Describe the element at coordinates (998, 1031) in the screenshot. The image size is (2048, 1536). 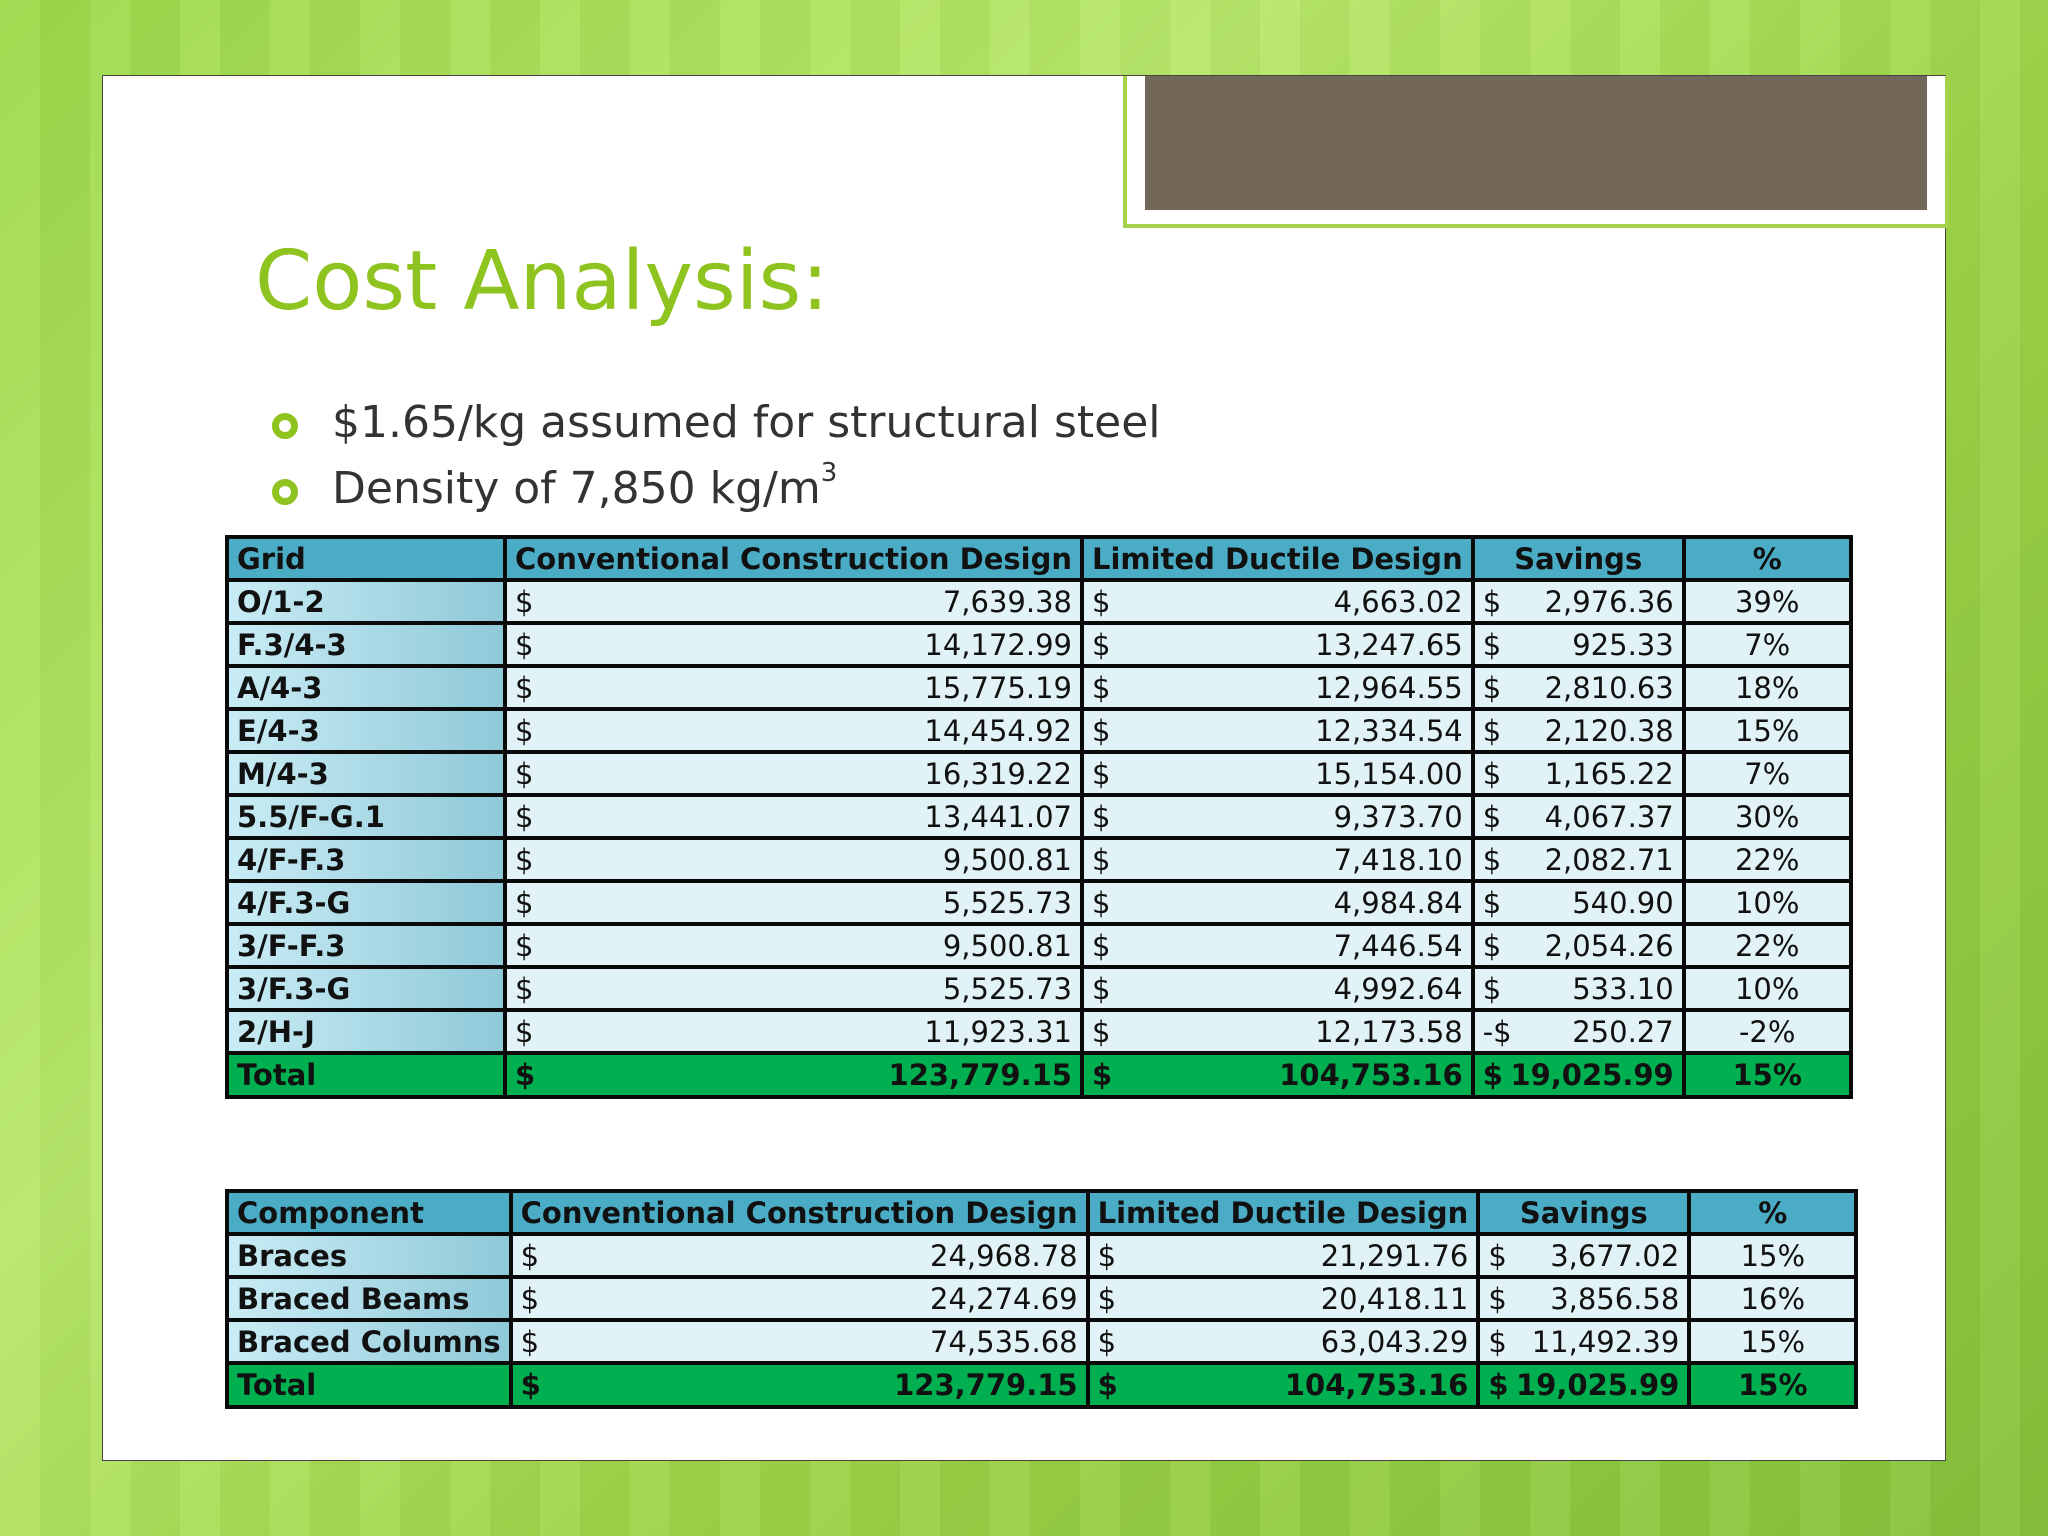
I see `amount-value: 11,923.31` at that location.